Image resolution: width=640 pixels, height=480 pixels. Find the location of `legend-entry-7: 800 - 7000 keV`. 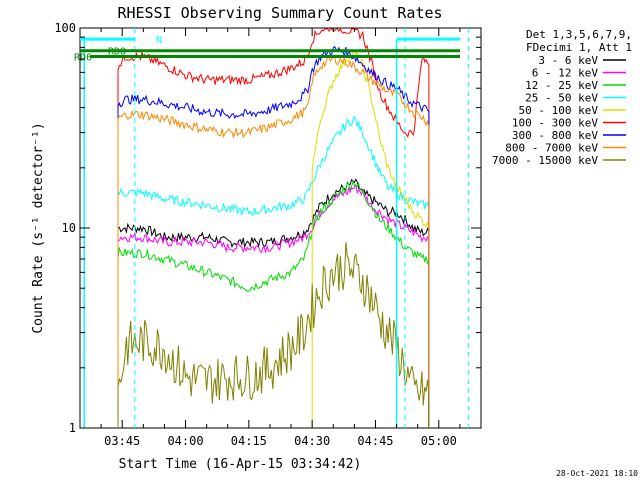

legend-entry-7: 800 - 7000 keV is located at coordinates (551, 148).